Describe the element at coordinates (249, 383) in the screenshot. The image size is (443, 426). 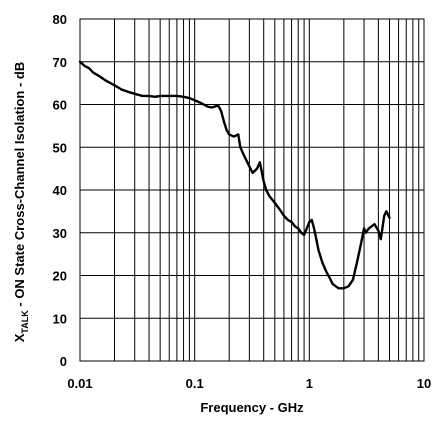
I see `x-tick-labels: 0.01 0.1 1 10` at that location.